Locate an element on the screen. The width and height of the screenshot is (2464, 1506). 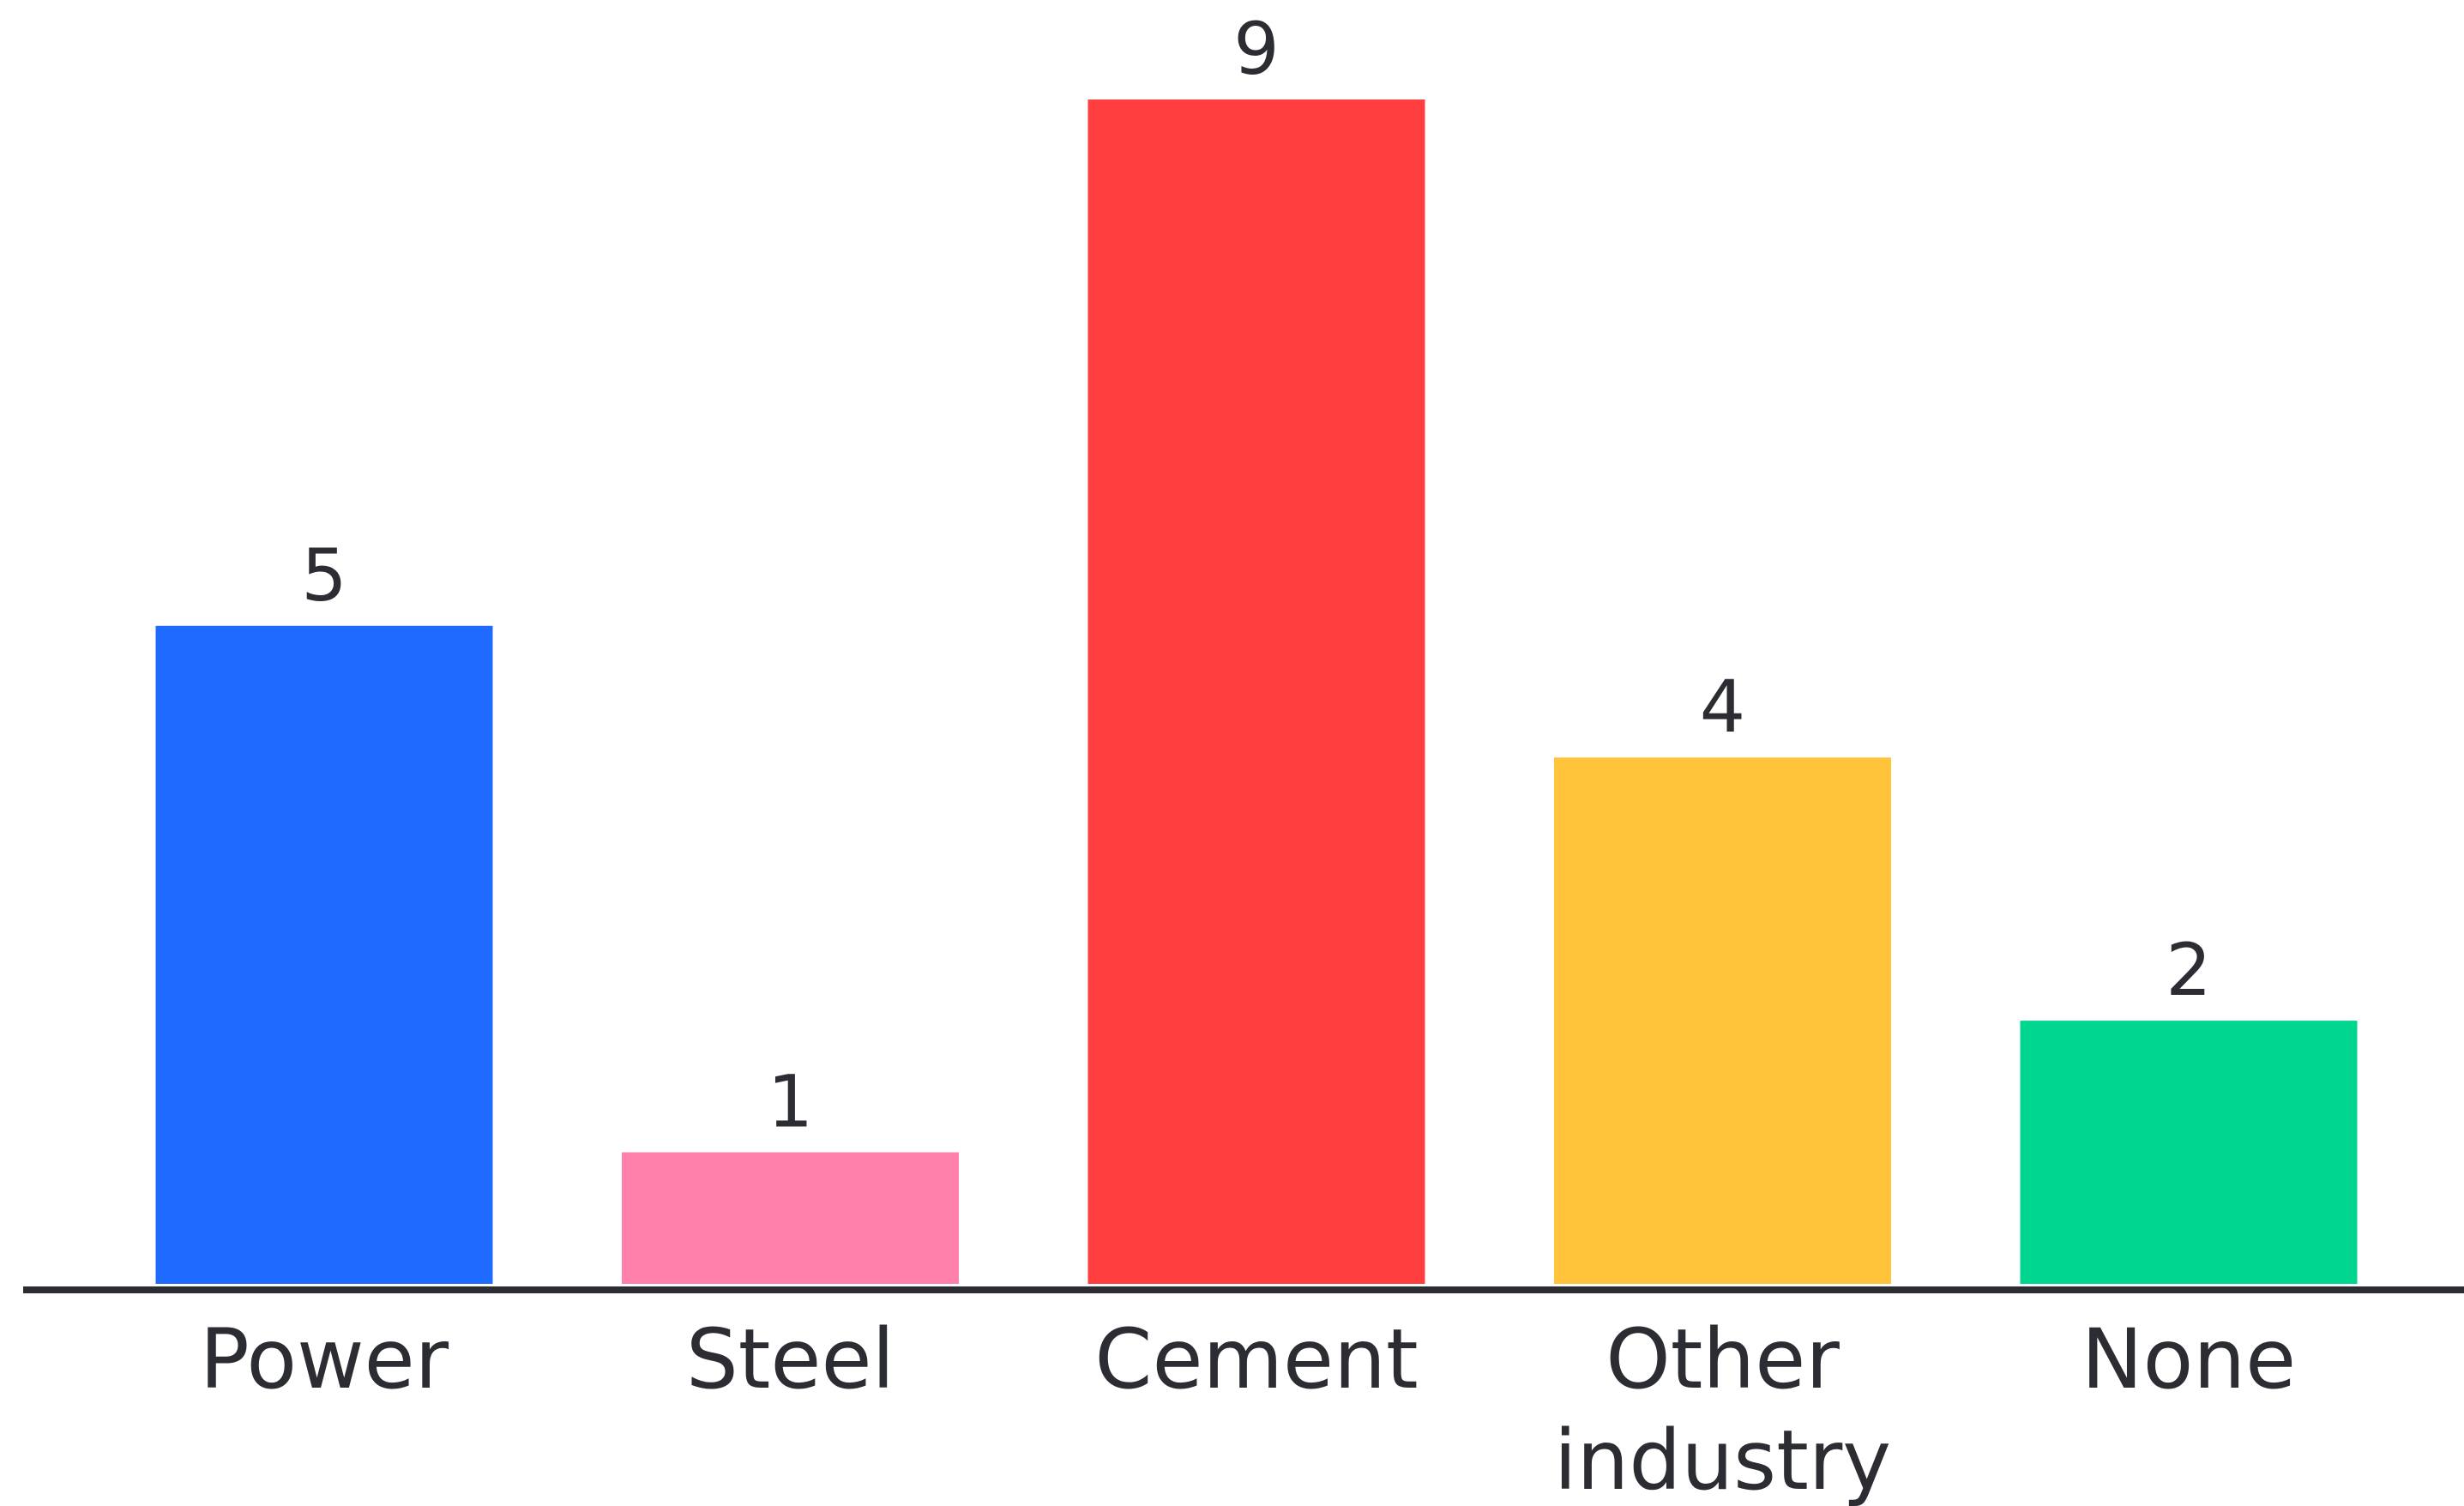
data-label-cement: 9 is located at coordinates (1256, 49).